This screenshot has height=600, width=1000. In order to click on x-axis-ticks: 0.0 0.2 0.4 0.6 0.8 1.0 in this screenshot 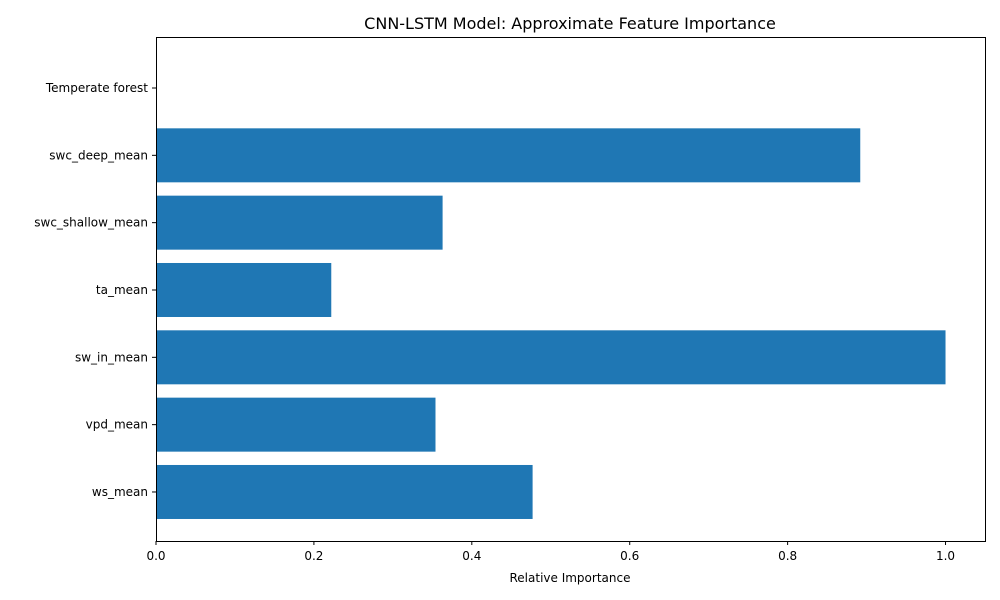, I will do `click(550, 552)`.